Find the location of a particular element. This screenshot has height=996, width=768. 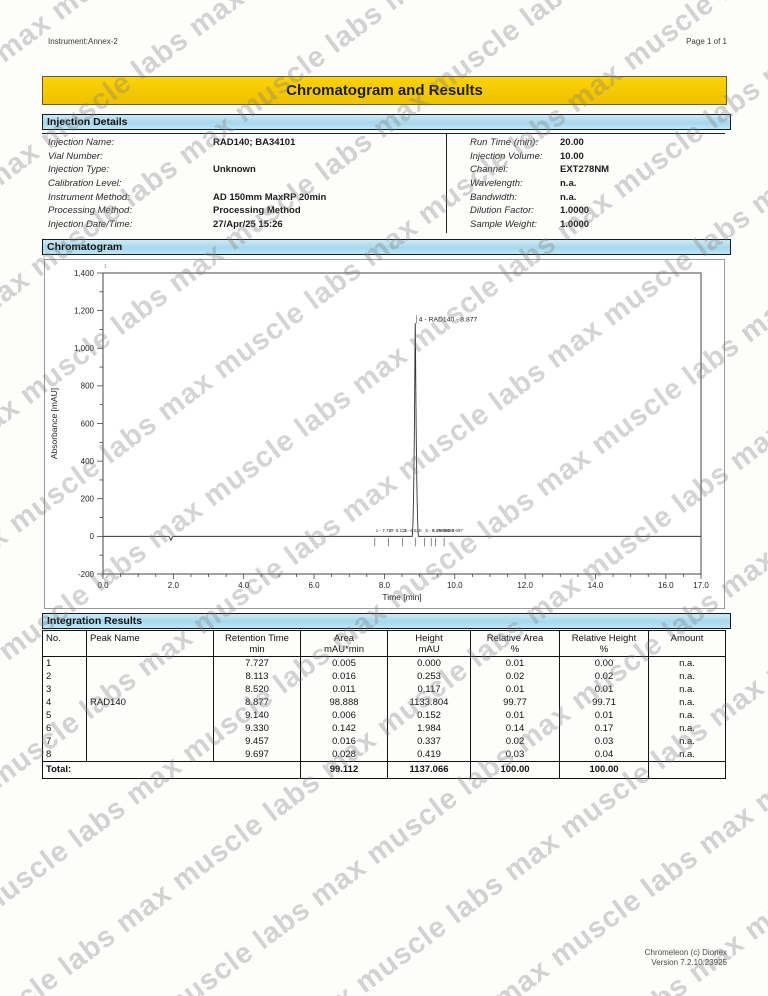

table-cell: 1.984 is located at coordinates (429, 728).